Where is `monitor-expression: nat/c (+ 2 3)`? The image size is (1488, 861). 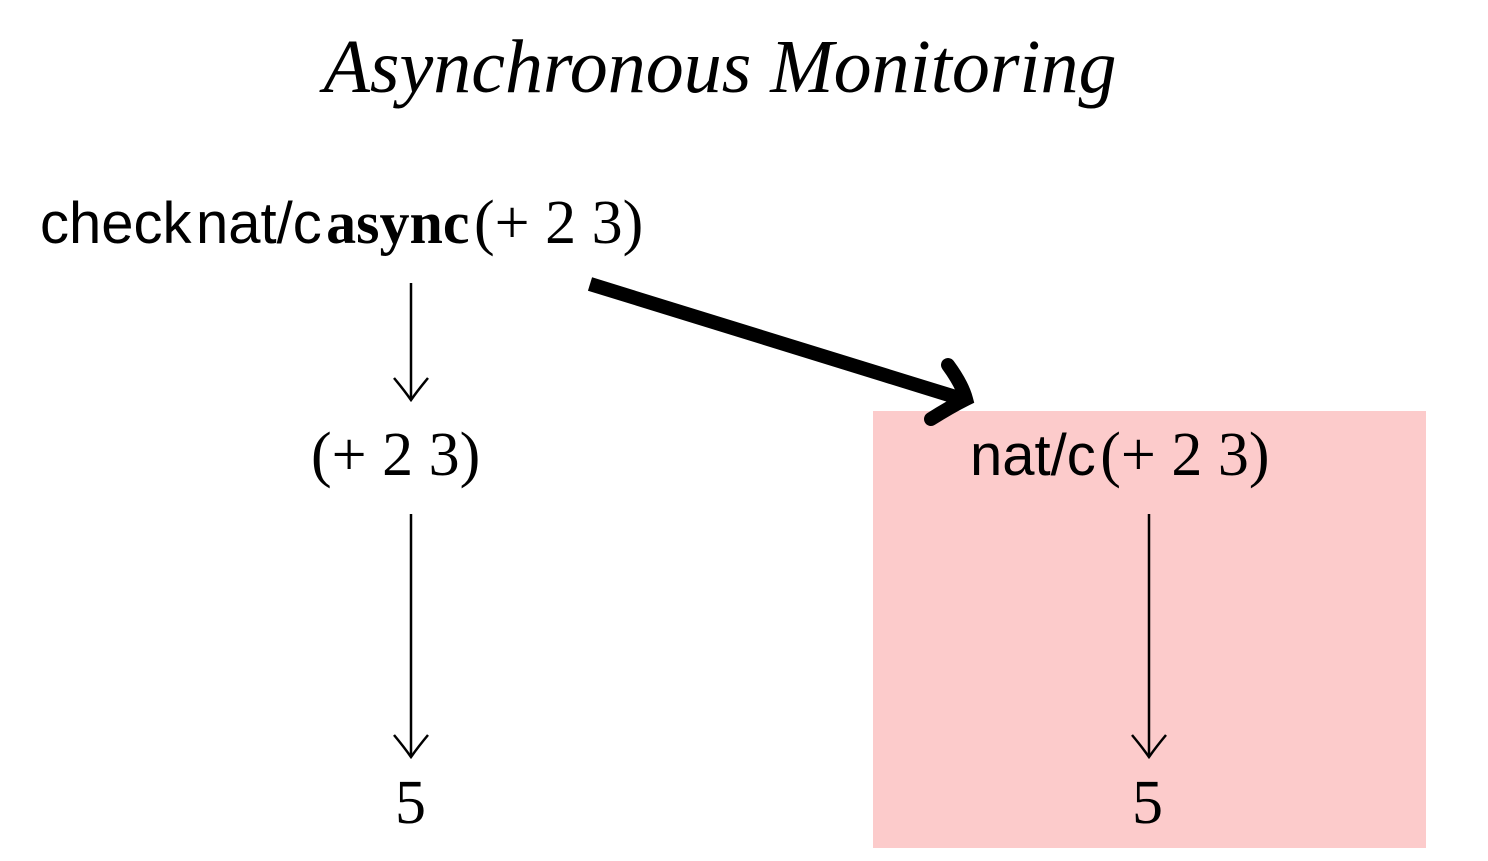 monitor-expression: nat/c (+ 2 3) is located at coordinates (1119, 455).